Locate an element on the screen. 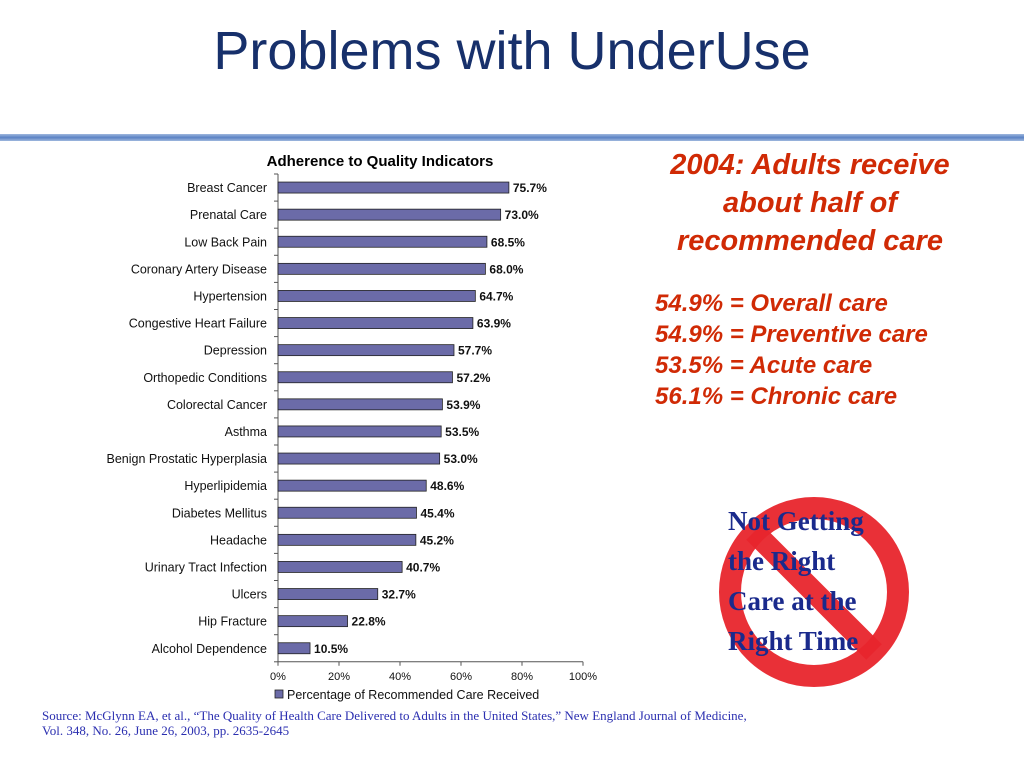 This screenshot has width=1024, height=768. bar-data-label: 45.2% is located at coordinates (437, 540).